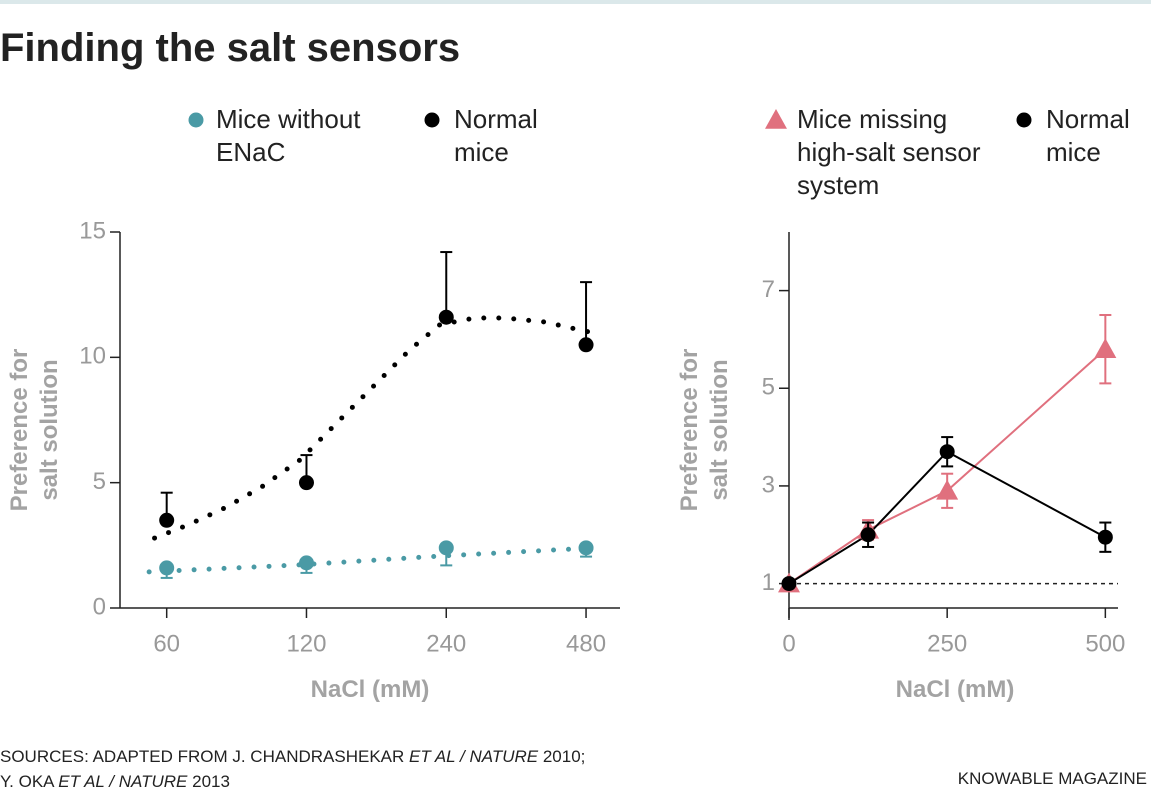 The image size is (1151, 794). I want to click on y-tick-label: 7, so click(768, 289).